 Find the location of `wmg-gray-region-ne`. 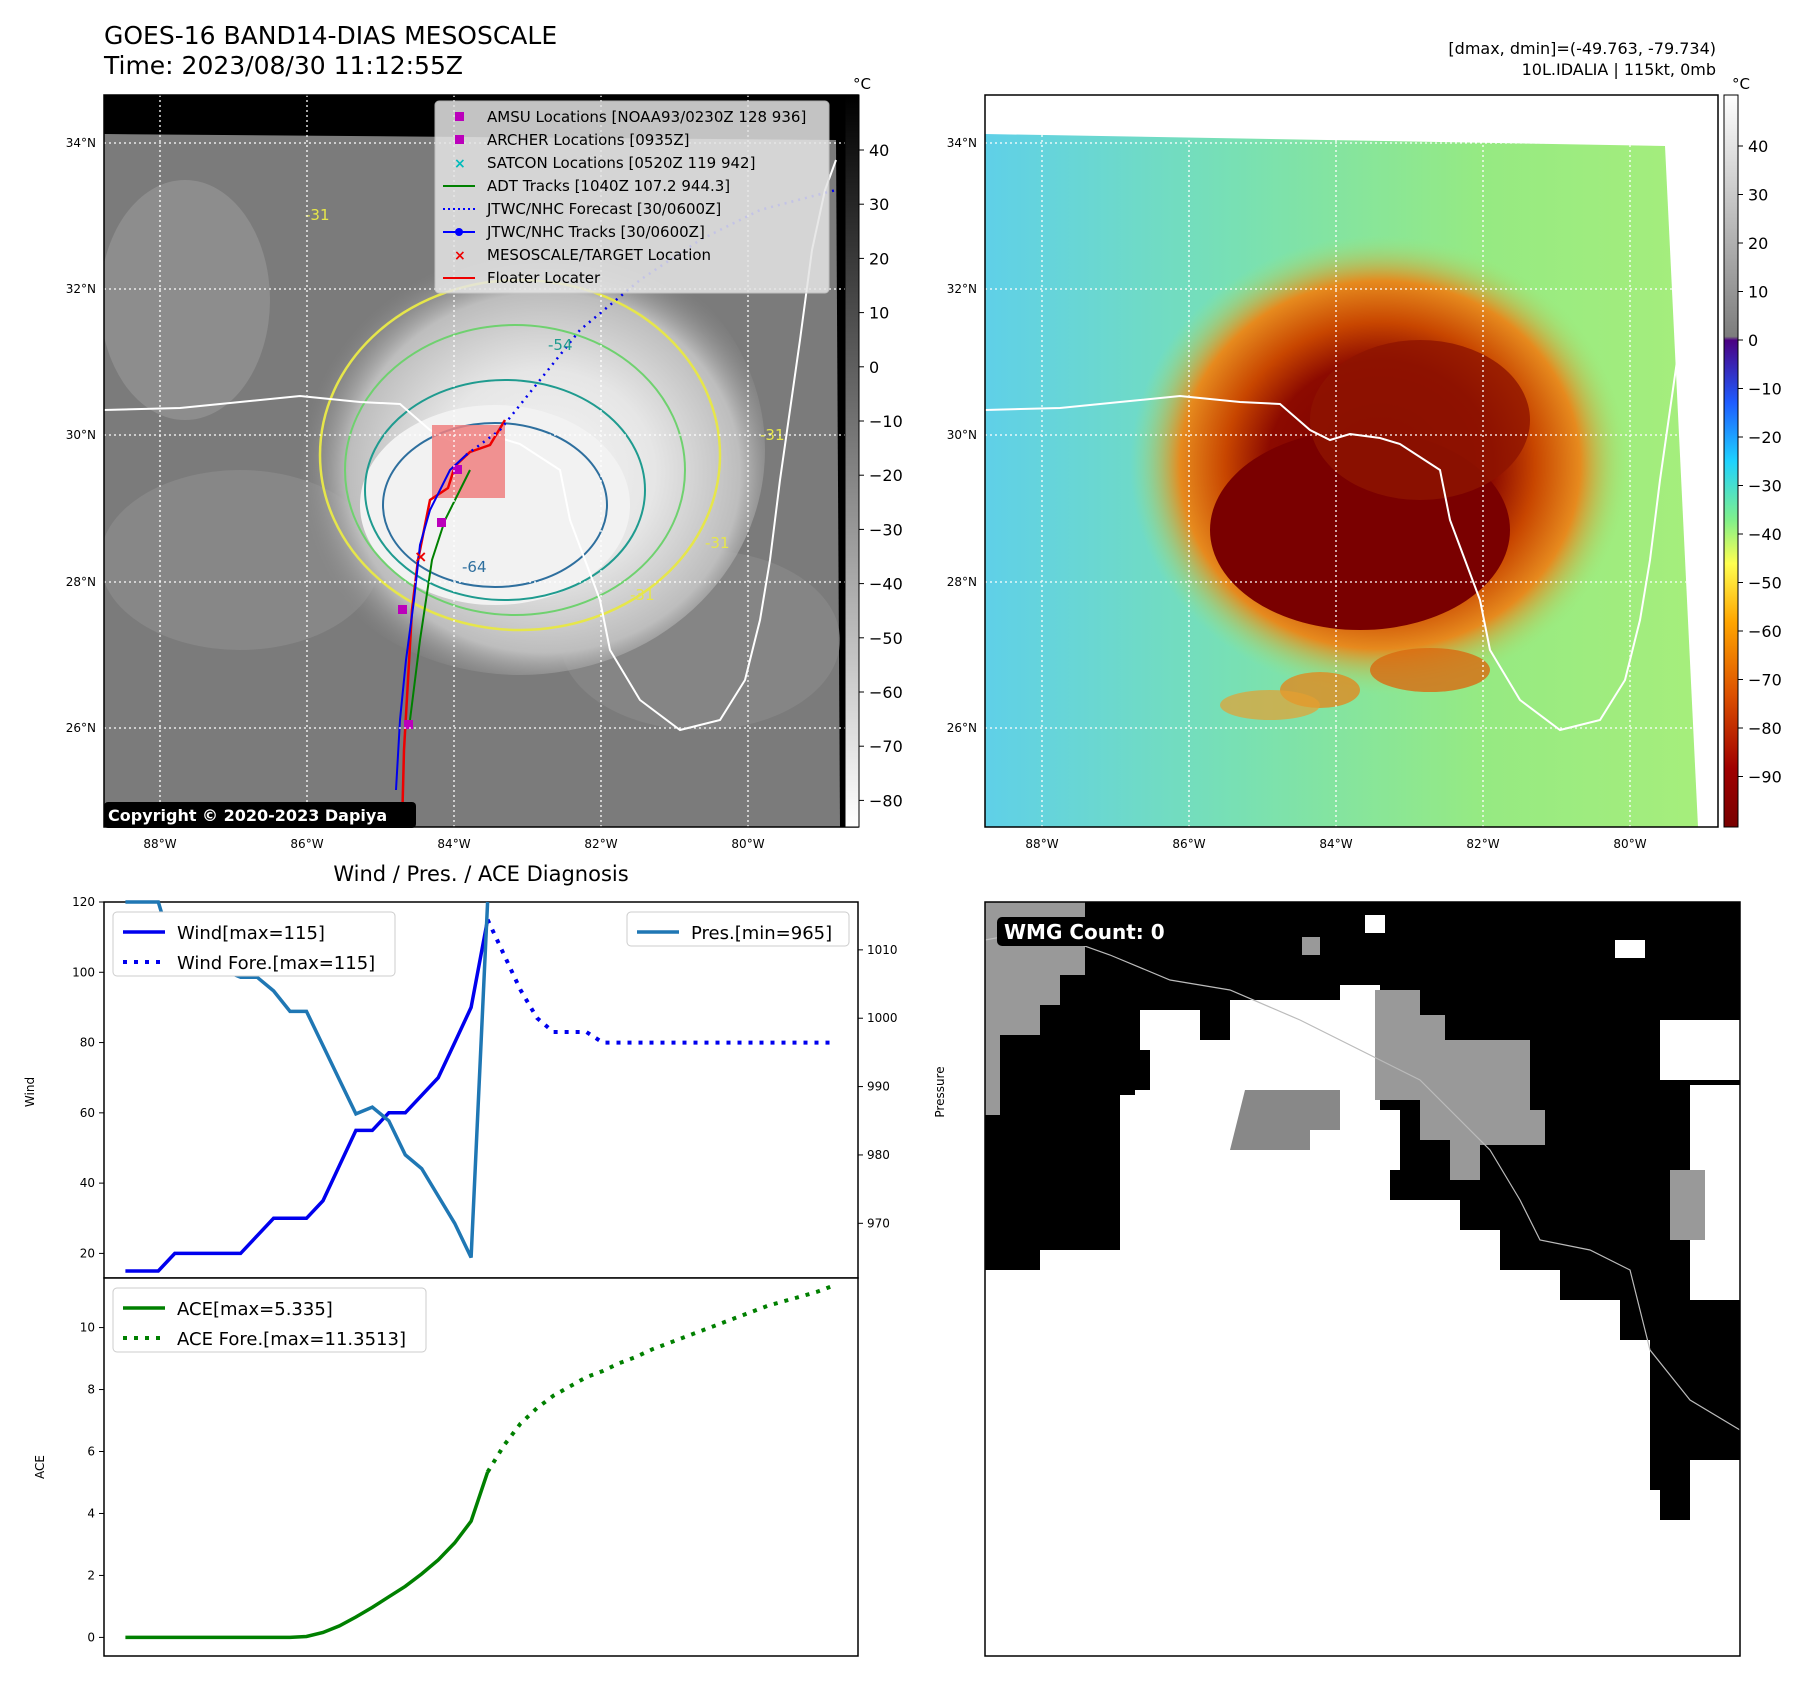

wmg-gray-region-ne is located at coordinates (1460, 1085).